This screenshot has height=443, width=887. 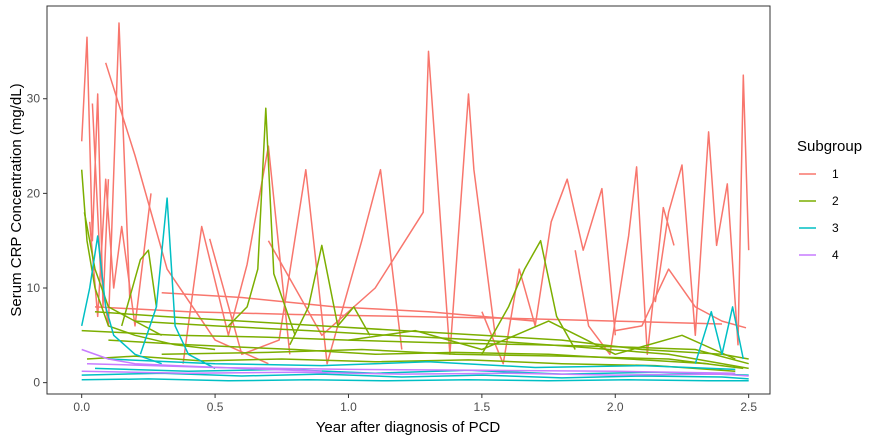 I want to click on y-tick-label: 30, so click(x=34, y=99).